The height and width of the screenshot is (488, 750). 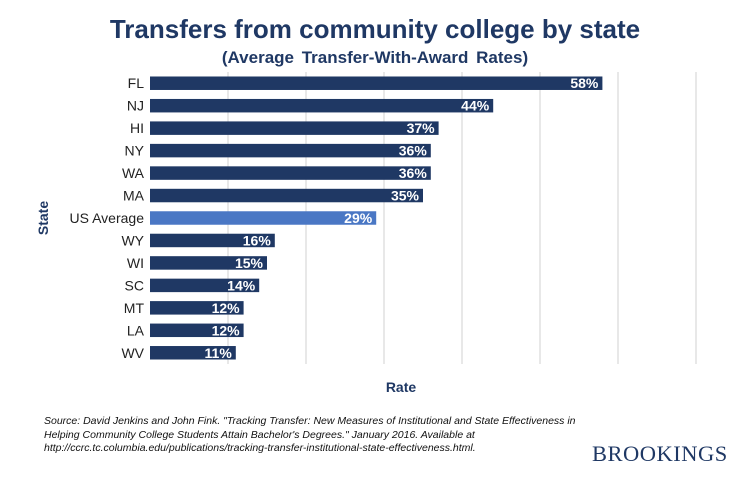 What do you see at coordinates (263, 218) in the screenshot?
I see `bar-us-average` at bounding box center [263, 218].